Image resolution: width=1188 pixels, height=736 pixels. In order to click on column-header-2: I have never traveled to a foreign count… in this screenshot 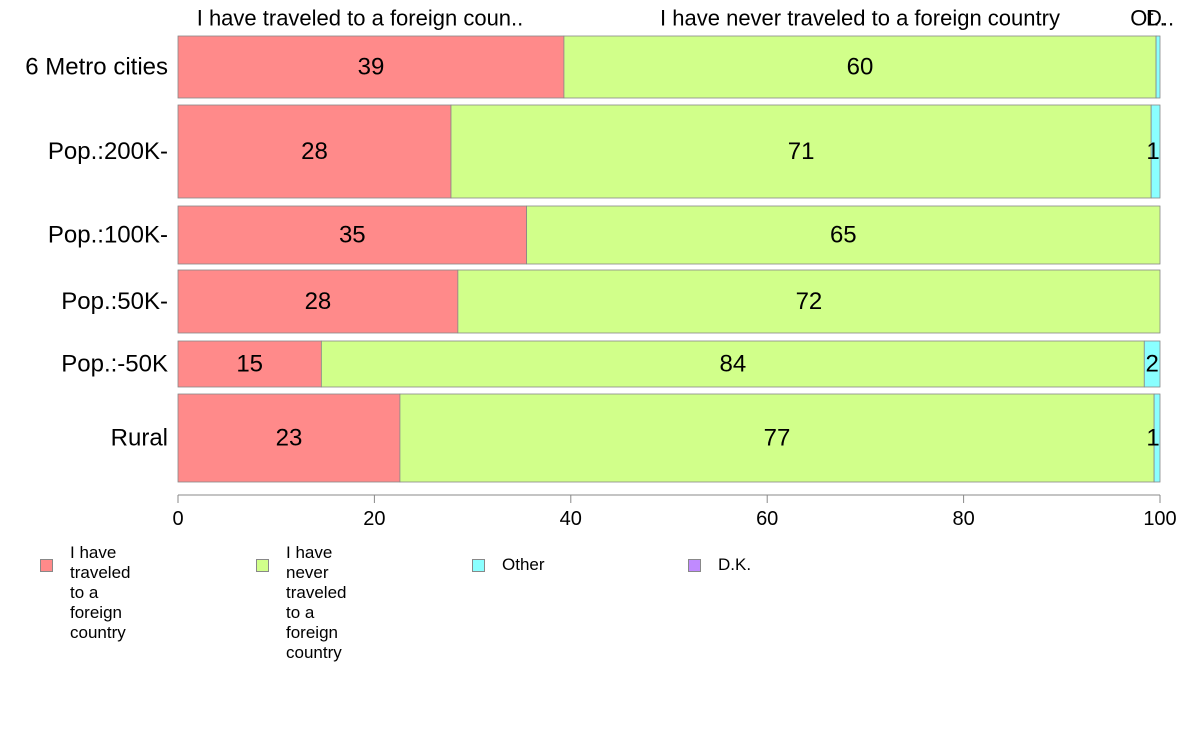, I will do `click(860, 18)`.